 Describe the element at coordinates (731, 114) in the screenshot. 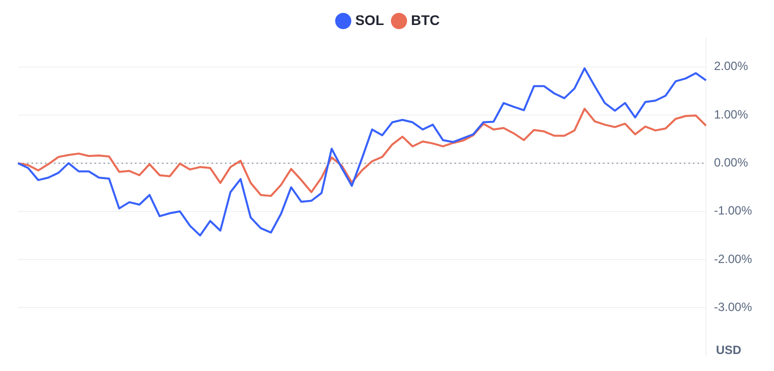

I see `y-tick-label: 1.00%` at that location.